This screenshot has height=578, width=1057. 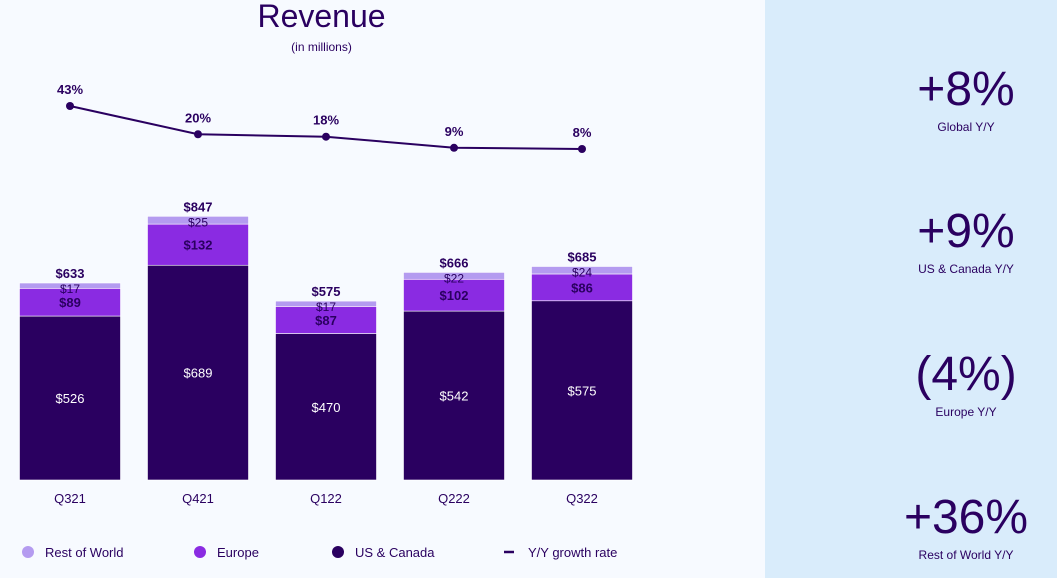 What do you see at coordinates (70, 273) in the screenshot?
I see `bar-total-label: $633` at bounding box center [70, 273].